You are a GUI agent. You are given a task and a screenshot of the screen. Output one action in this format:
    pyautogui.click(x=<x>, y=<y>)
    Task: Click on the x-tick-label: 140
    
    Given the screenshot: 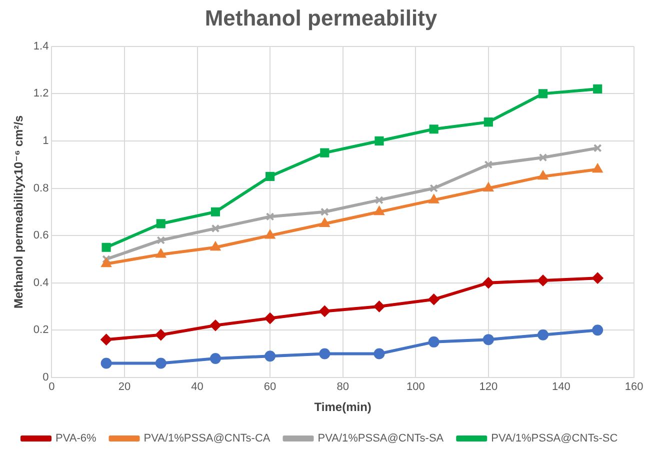 What is the action you would take?
    pyautogui.click(x=561, y=387)
    